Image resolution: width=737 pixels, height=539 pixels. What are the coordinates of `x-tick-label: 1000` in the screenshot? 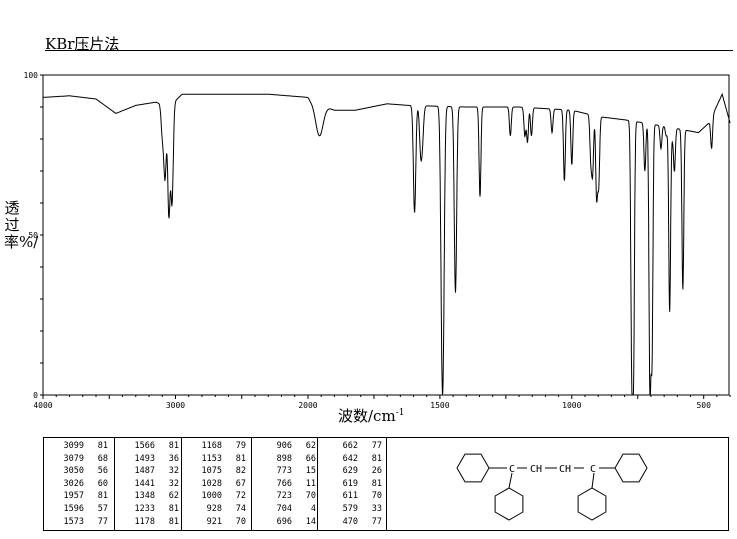 It's located at (571, 405).